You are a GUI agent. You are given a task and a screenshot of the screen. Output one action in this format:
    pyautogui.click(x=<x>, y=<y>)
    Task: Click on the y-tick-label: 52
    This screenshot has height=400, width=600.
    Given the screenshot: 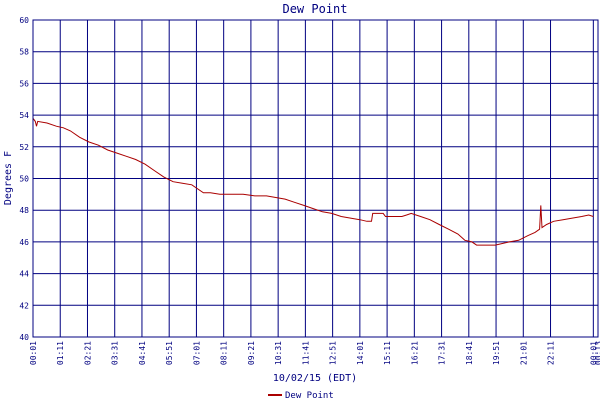 What is the action you would take?
    pyautogui.click(x=24, y=147)
    